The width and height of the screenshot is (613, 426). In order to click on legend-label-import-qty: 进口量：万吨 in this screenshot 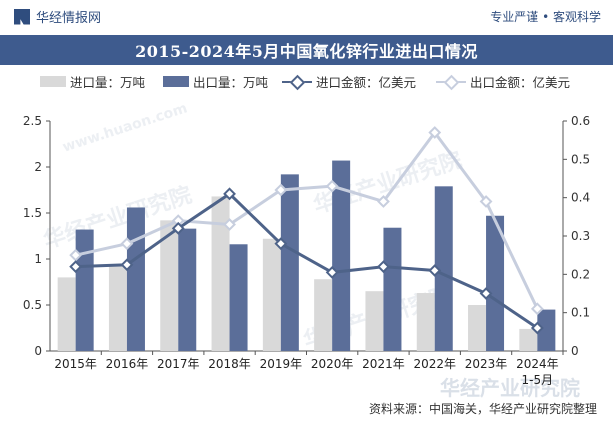, I will do `click(108, 82)`.